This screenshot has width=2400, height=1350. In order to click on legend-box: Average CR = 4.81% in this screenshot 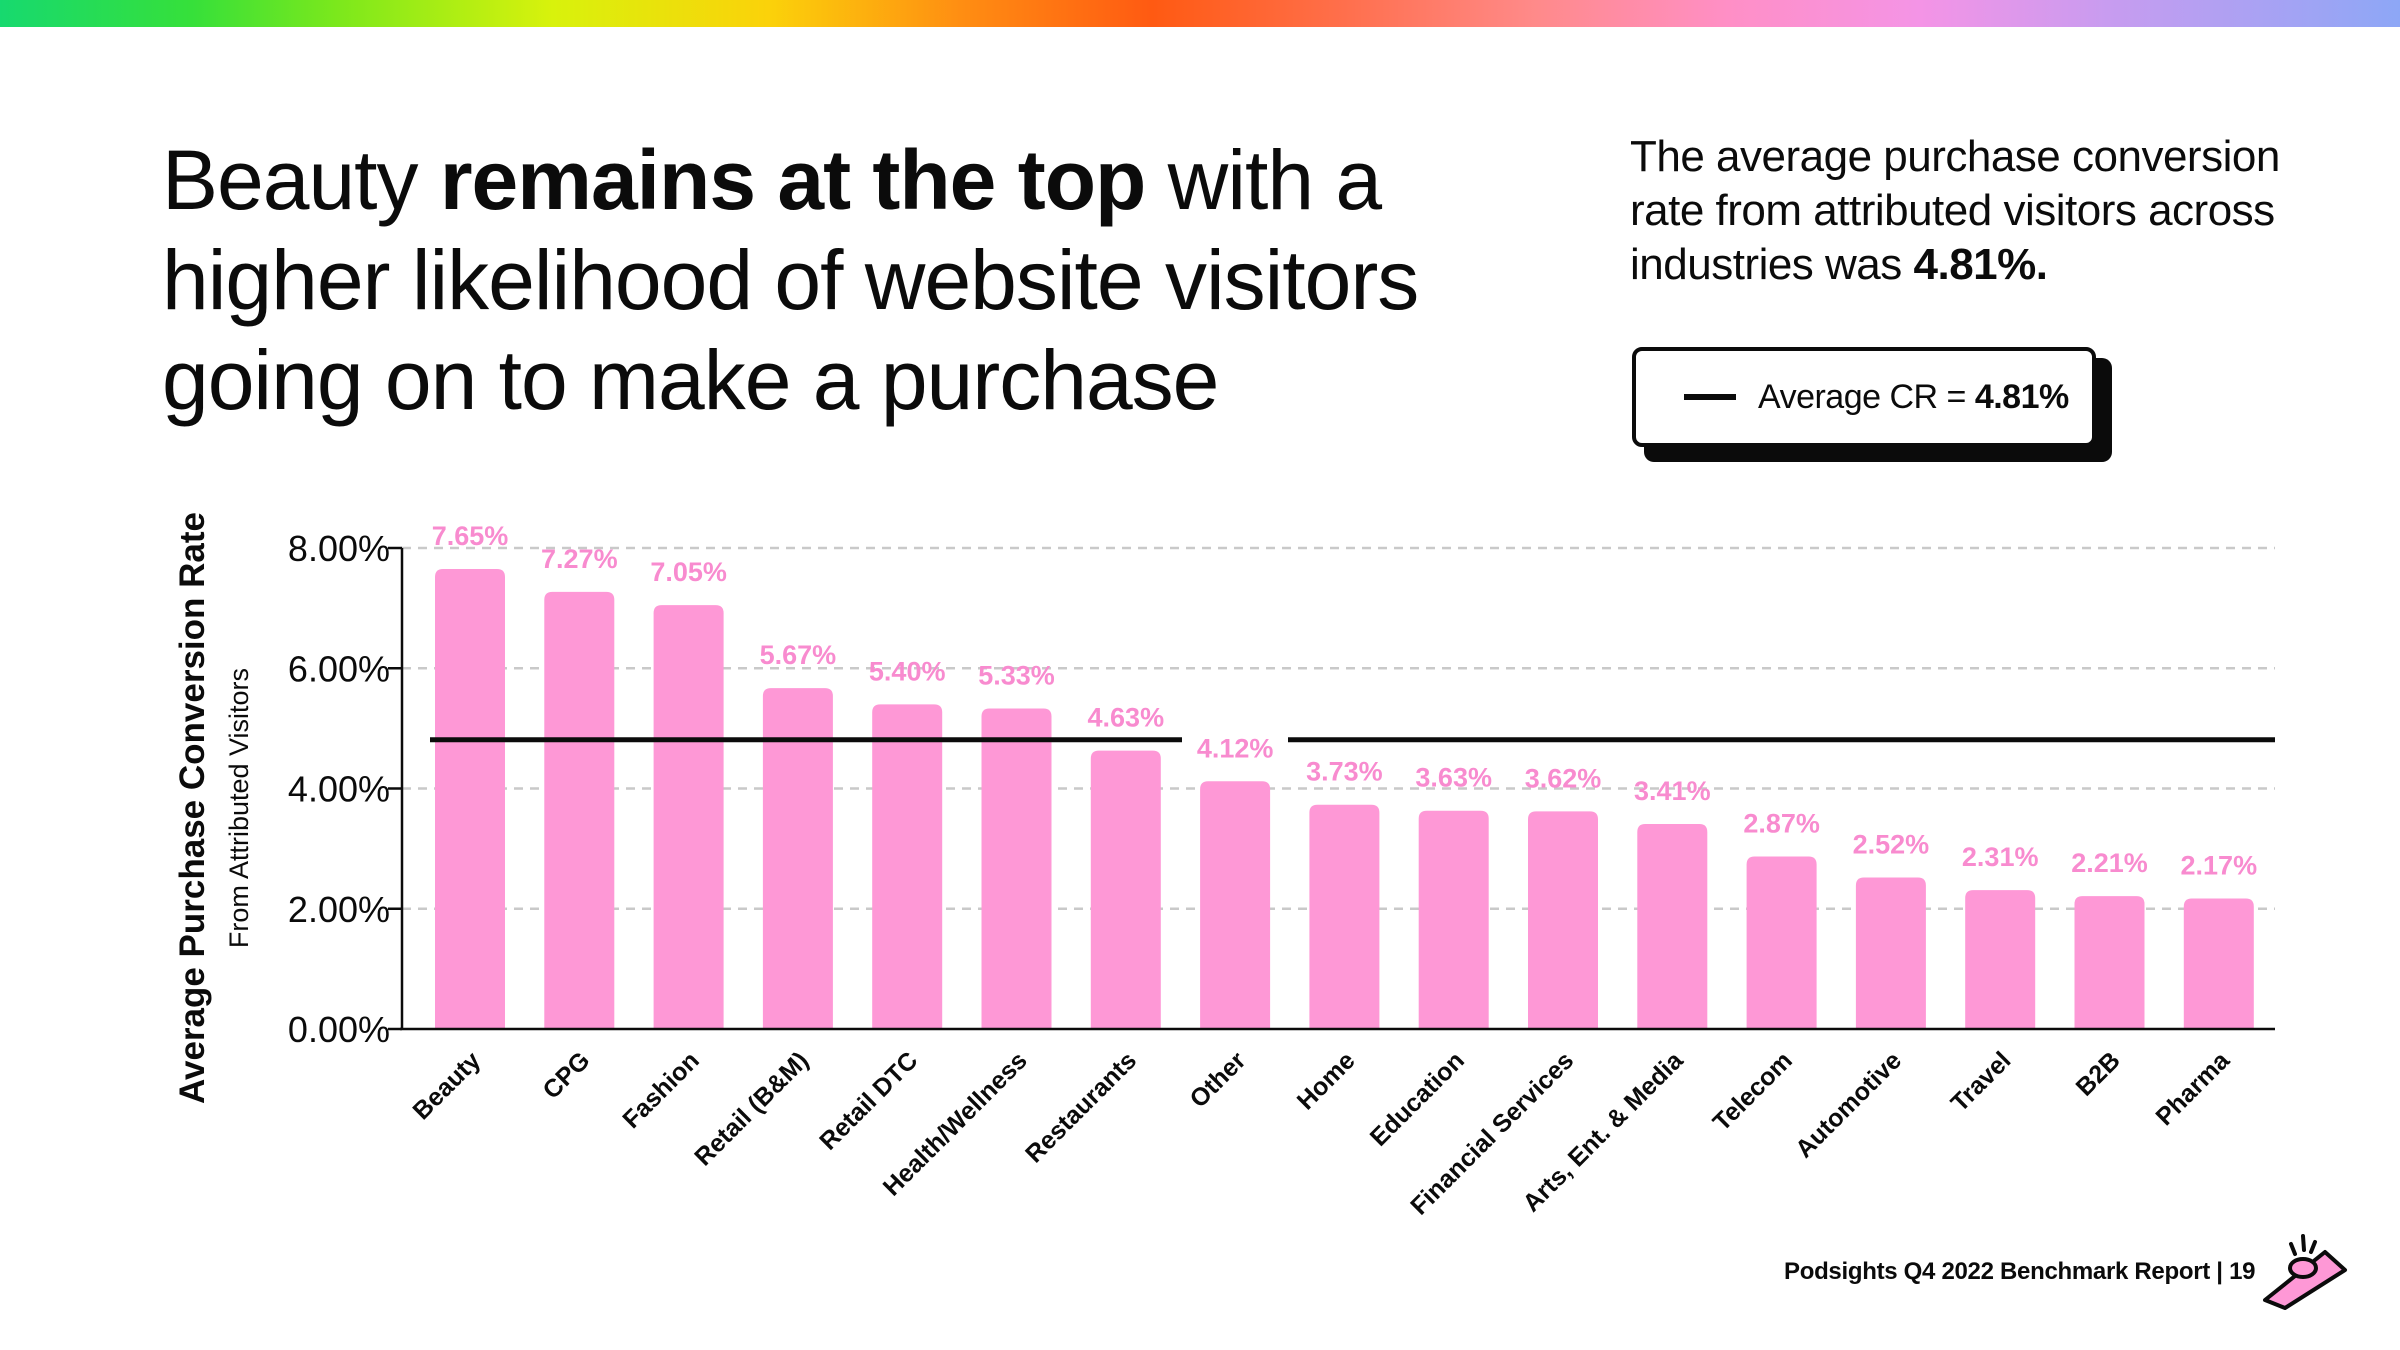, I will do `click(1864, 397)`.